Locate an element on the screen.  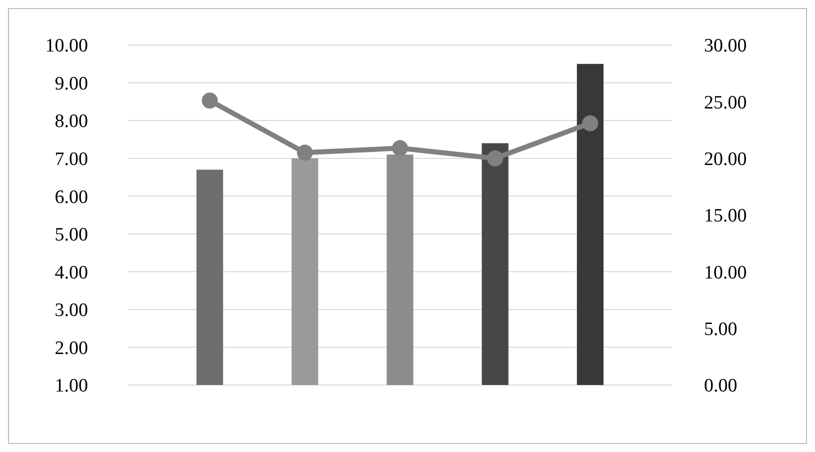
y2-tick-label: 30.00 is located at coordinates (725, 46).